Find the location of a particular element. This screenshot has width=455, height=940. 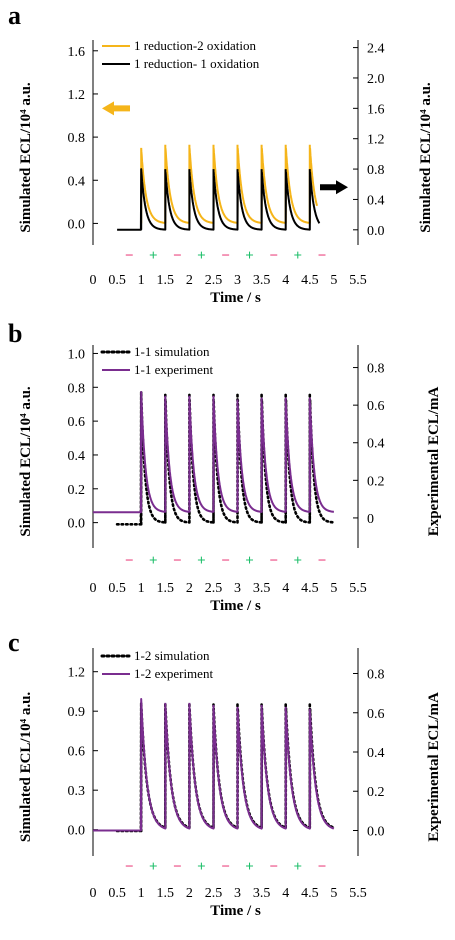

right-tick-label: 1.6 is located at coordinates (376, 109).